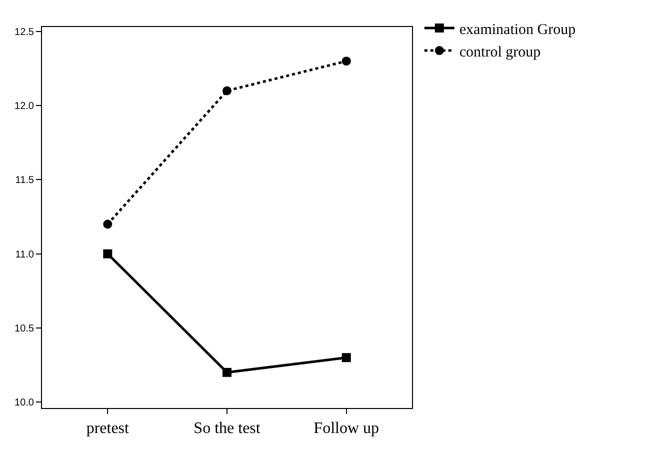  I want to click on x-tick-label: Follow up, so click(347, 429).